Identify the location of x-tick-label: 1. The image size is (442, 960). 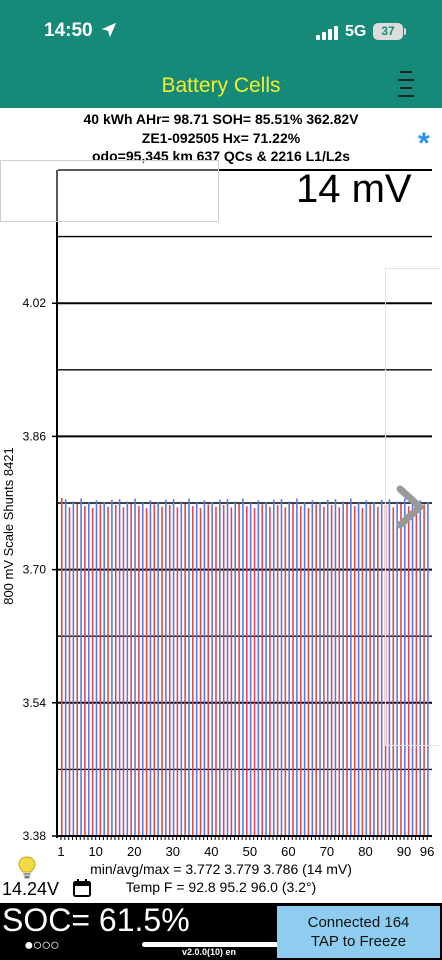
(60, 851).